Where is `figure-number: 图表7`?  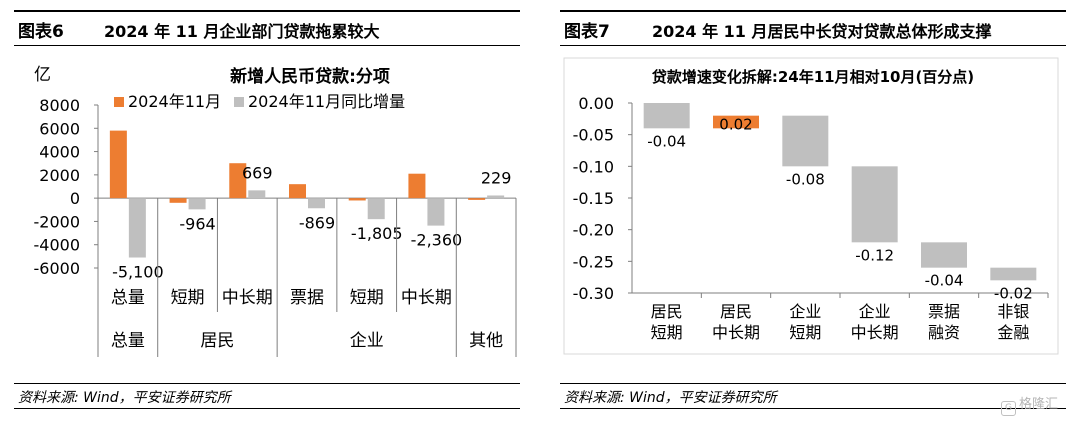
figure-number: 图表7 is located at coordinates (587, 32).